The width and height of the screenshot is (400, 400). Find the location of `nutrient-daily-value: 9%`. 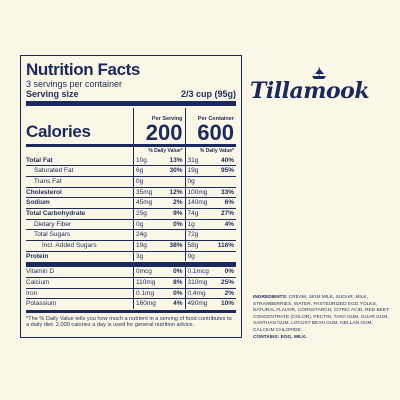

nutrient-daily-value: 9% is located at coordinates (178, 213).